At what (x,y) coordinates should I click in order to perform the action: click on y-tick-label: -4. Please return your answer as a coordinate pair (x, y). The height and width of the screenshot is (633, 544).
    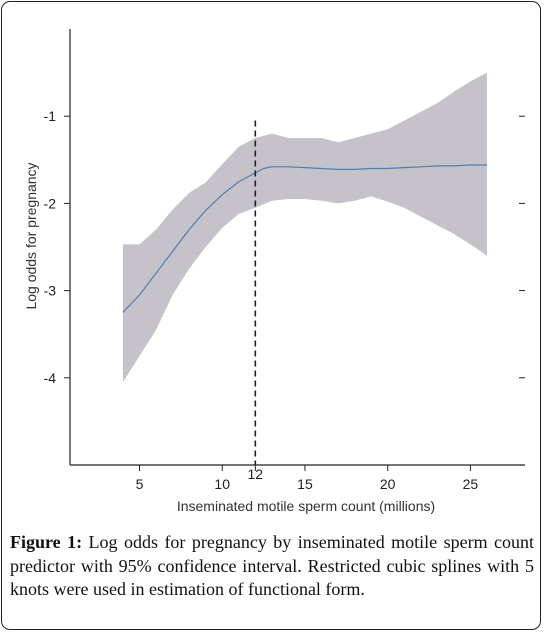
    Looking at the image, I should click on (50, 378).